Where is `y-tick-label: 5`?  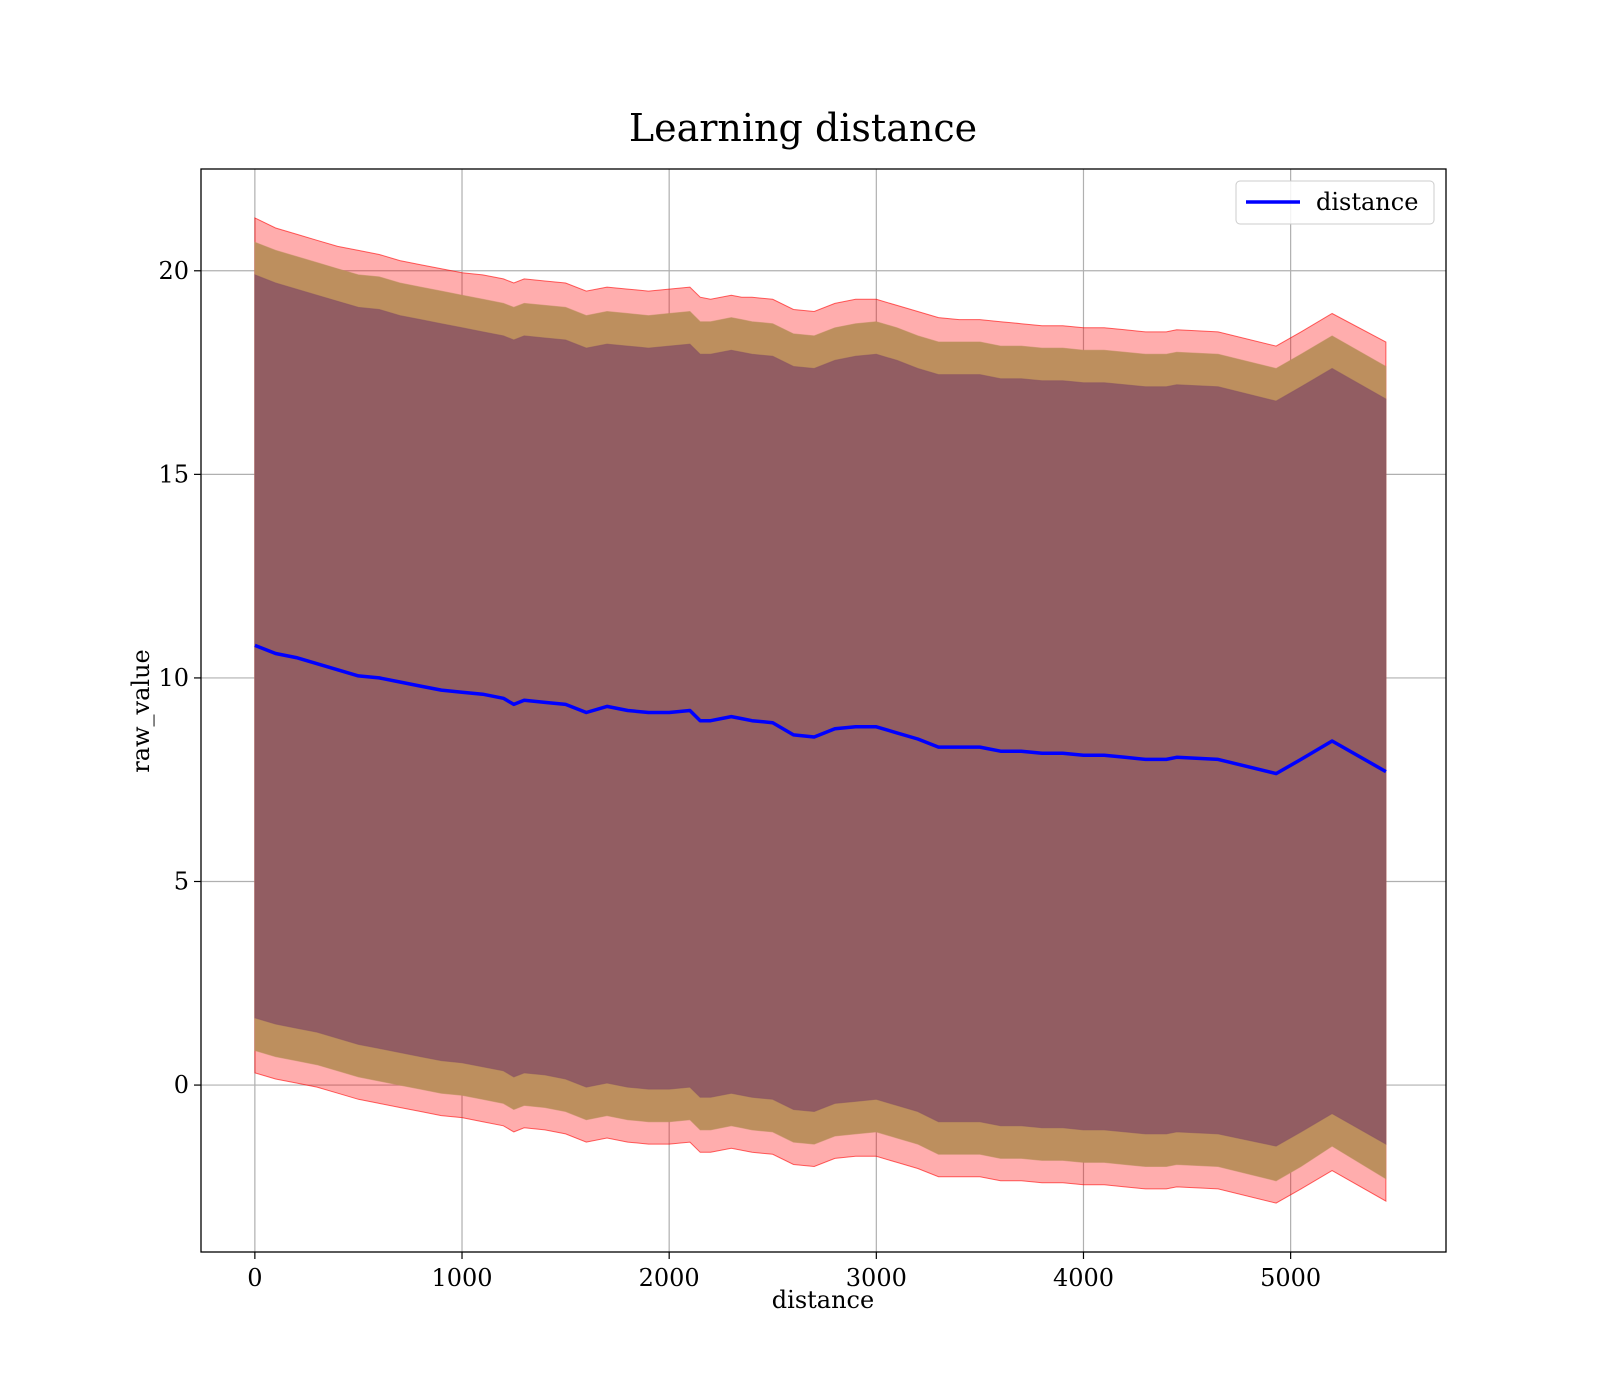 y-tick-label: 5 is located at coordinates (181, 882).